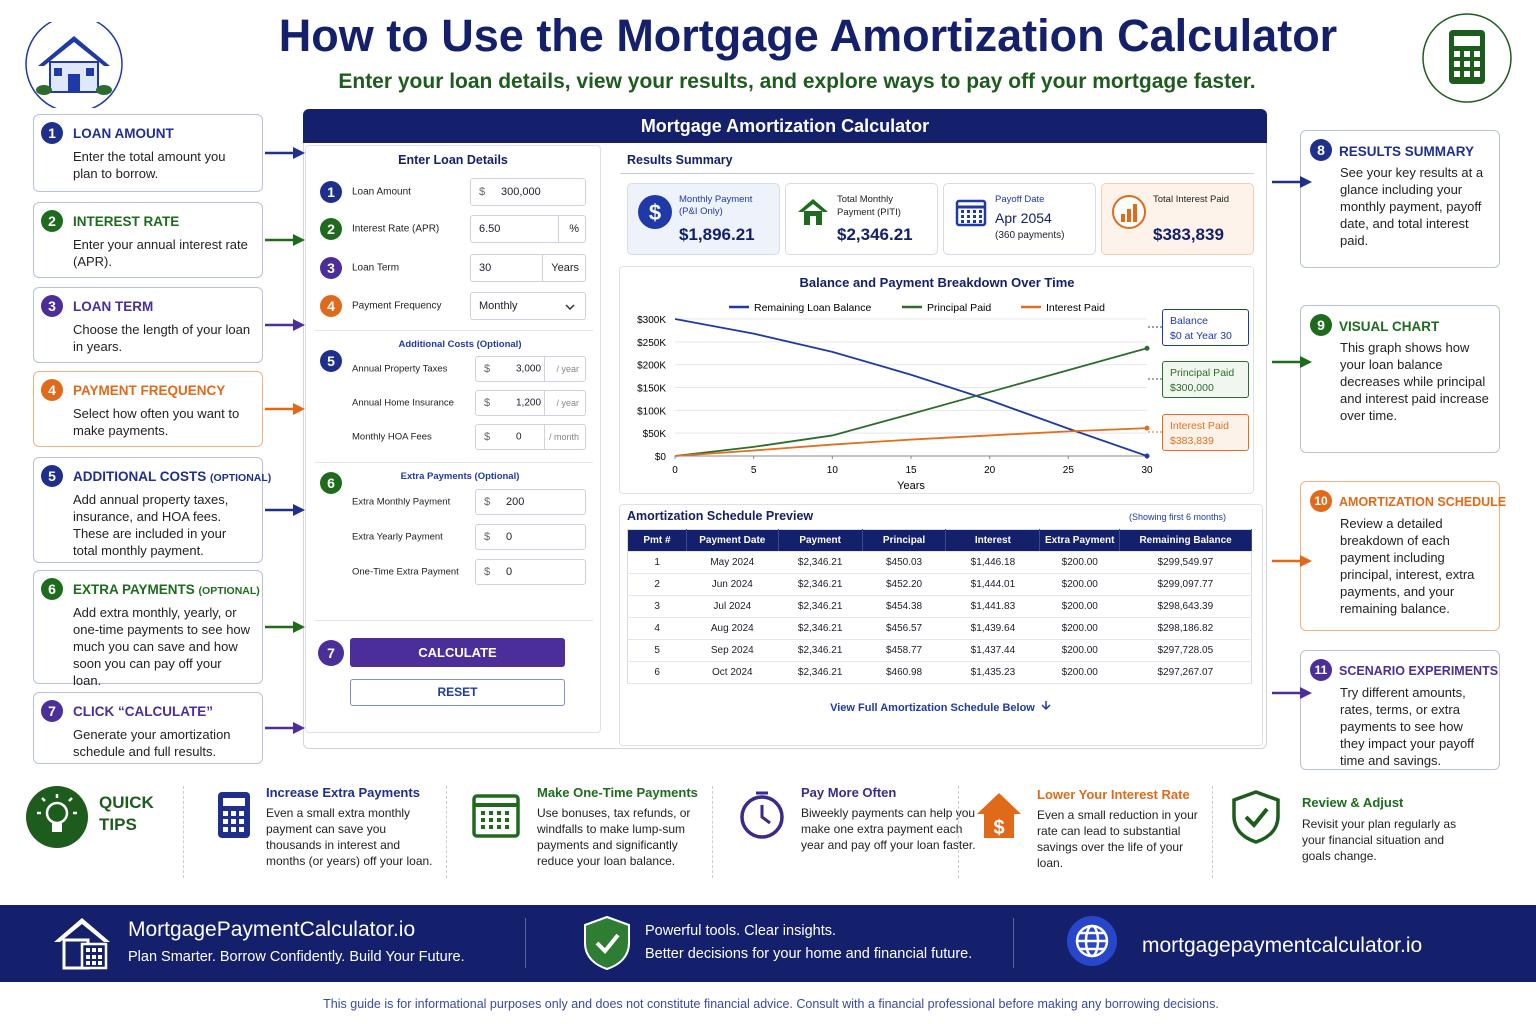  What do you see at coordinates (740, 931) in the screenshot?
I see `footer-line: Powerful tools. Clear insights.` at bounding box center [740, 931].